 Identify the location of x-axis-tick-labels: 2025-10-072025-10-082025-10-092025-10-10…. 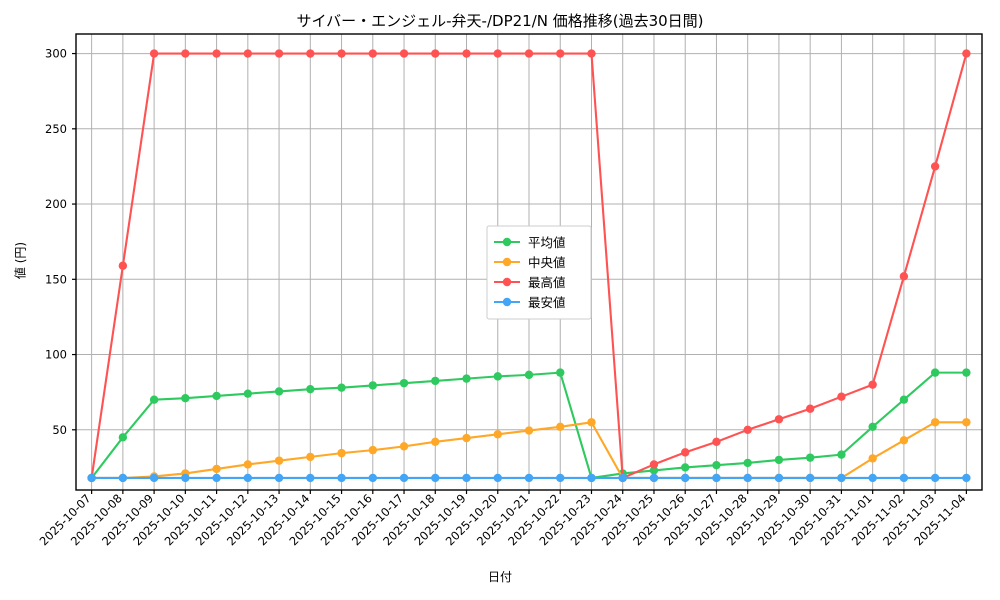
(503, 519).